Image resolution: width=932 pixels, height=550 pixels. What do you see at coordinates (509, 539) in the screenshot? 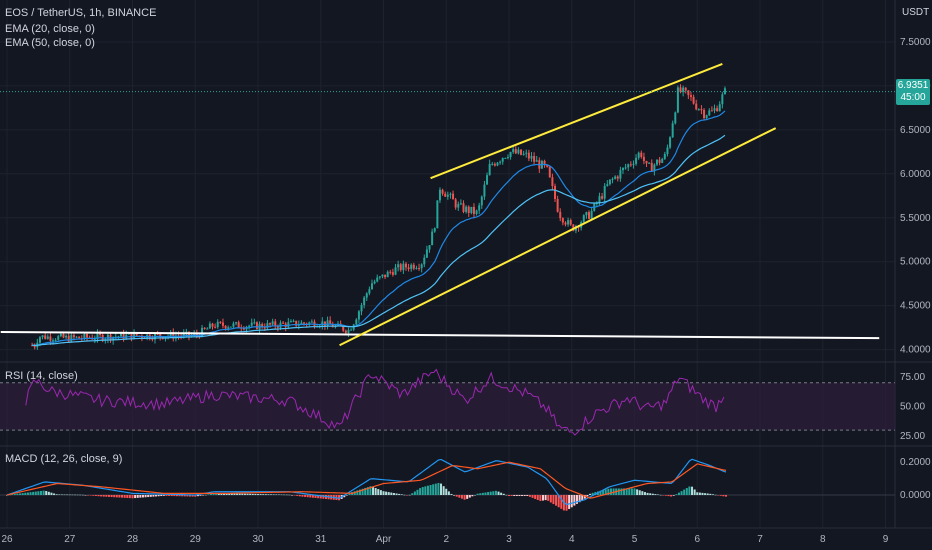
I see `time-tick-label: 3` at bounding box center [509, 539].